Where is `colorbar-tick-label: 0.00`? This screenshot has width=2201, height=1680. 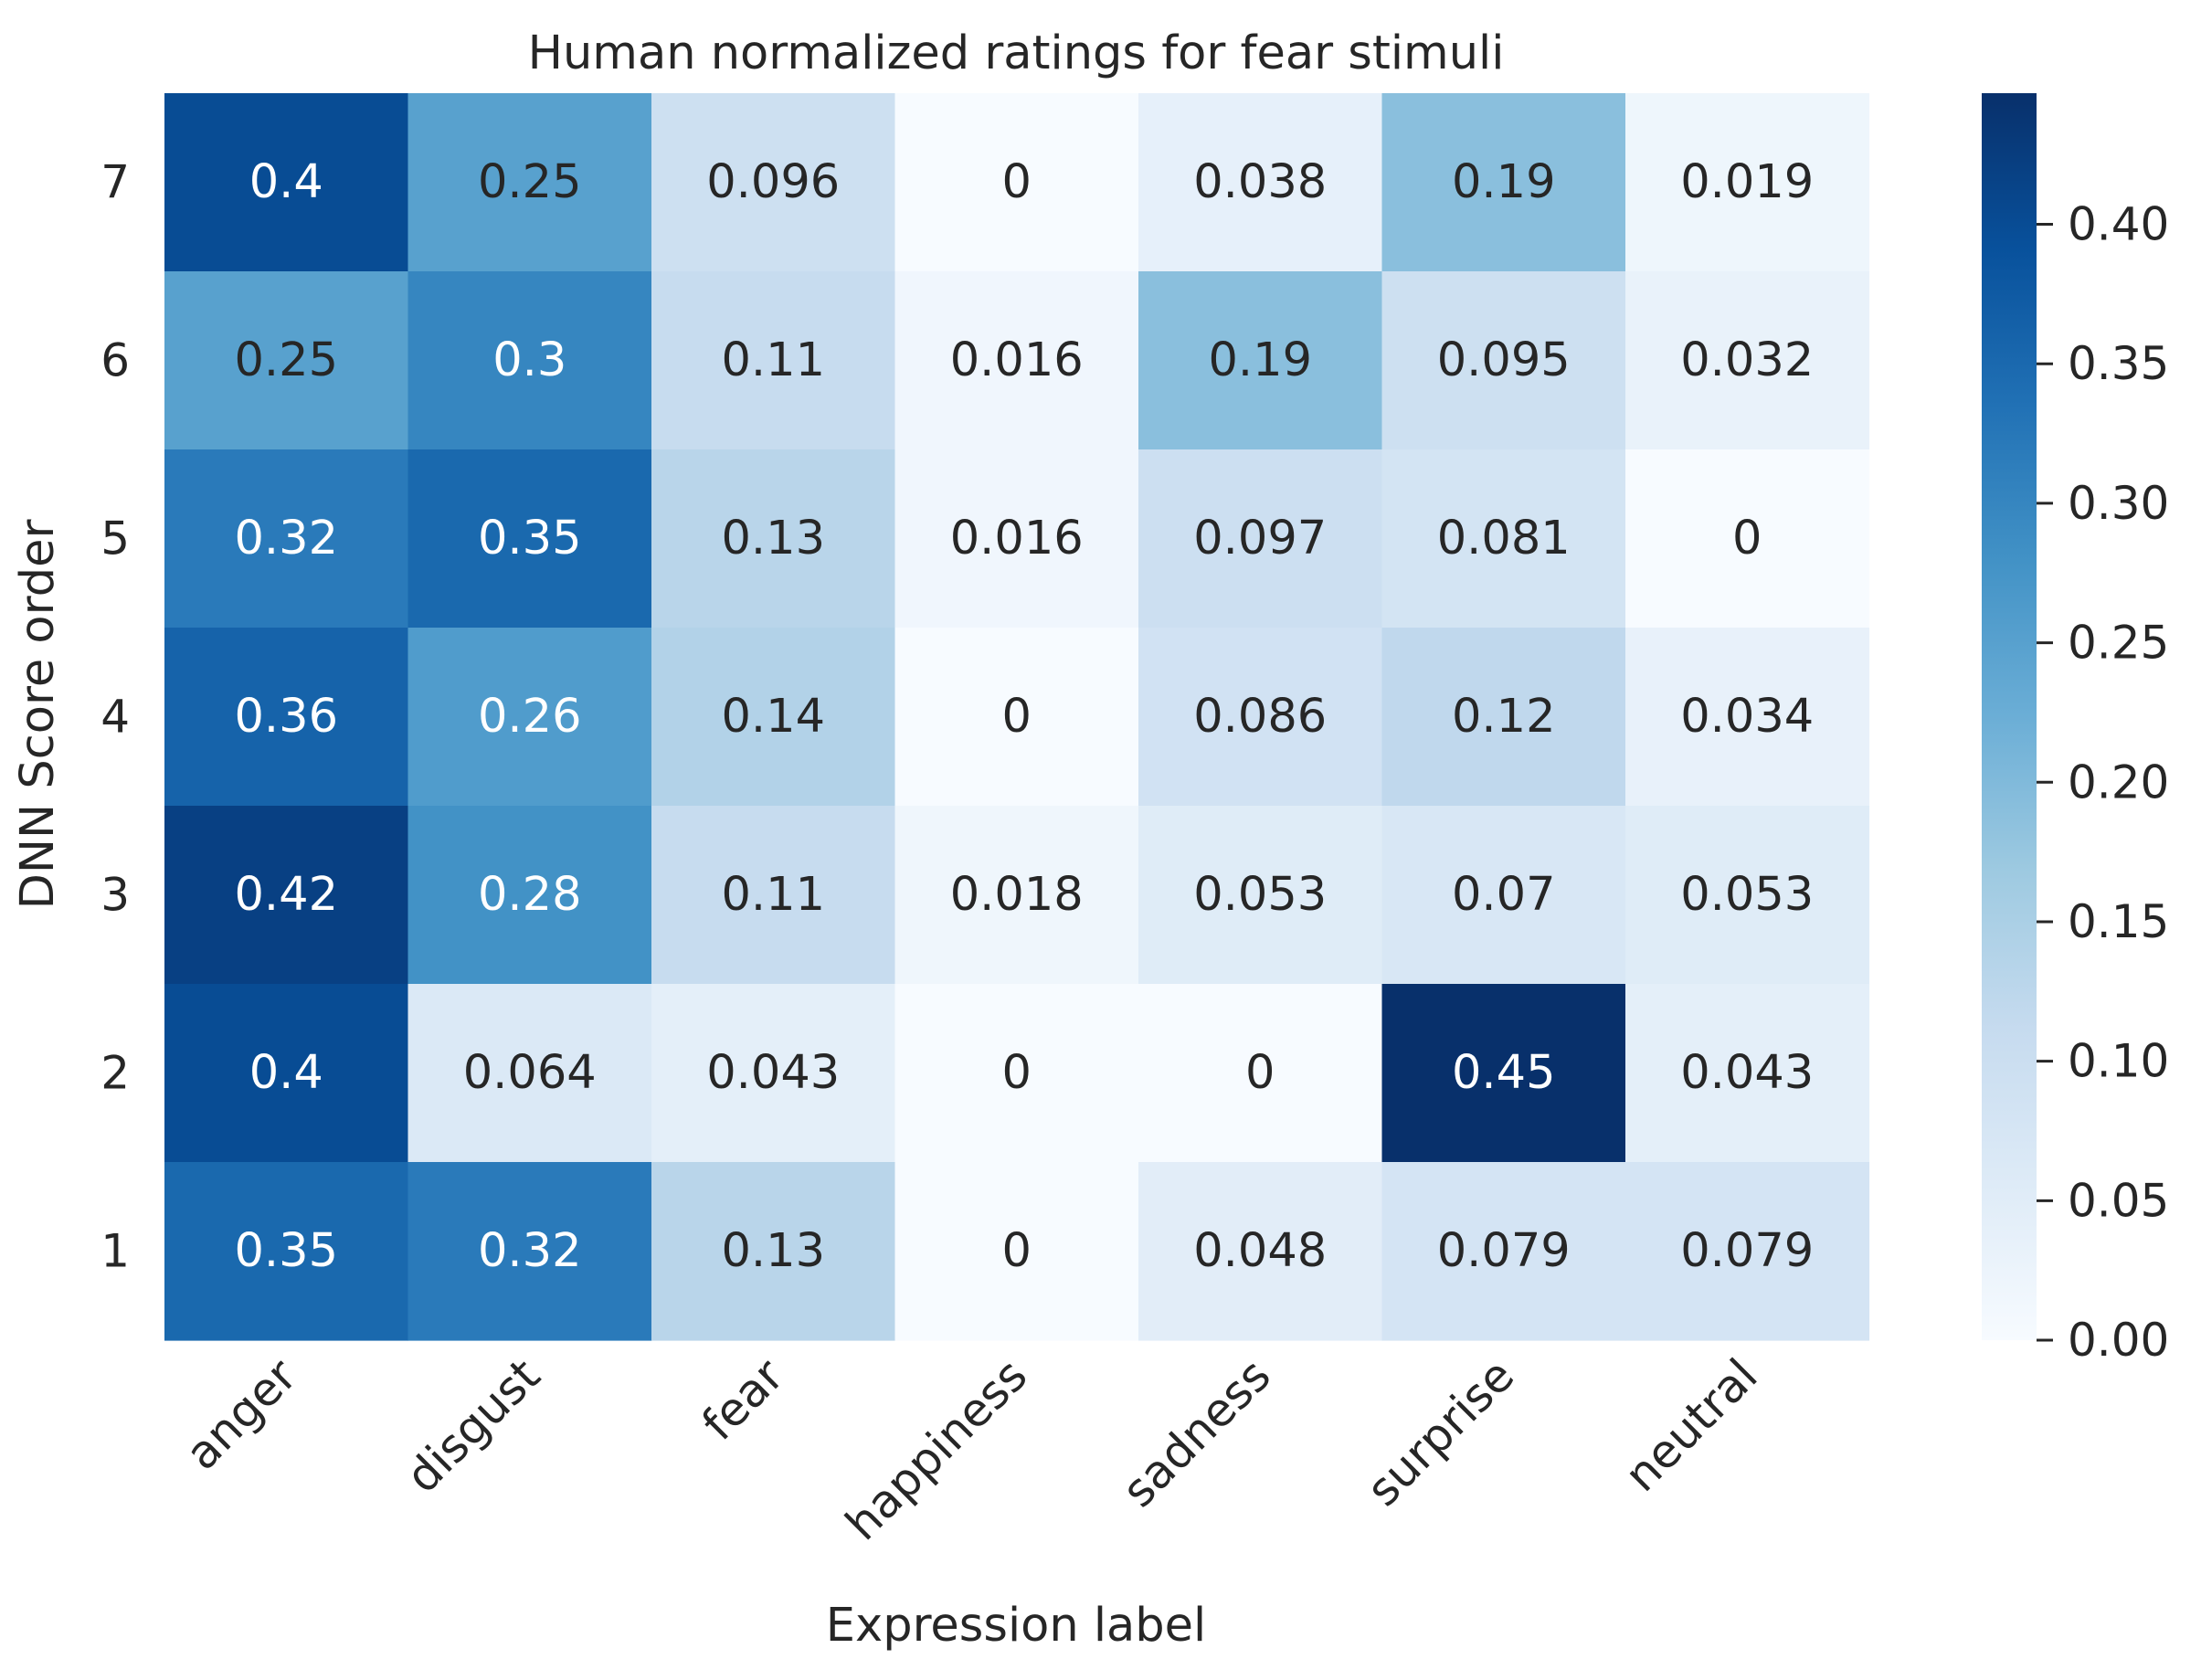
colorbar-tick-label: 0.00 is located at coordinates (2118, 1340).